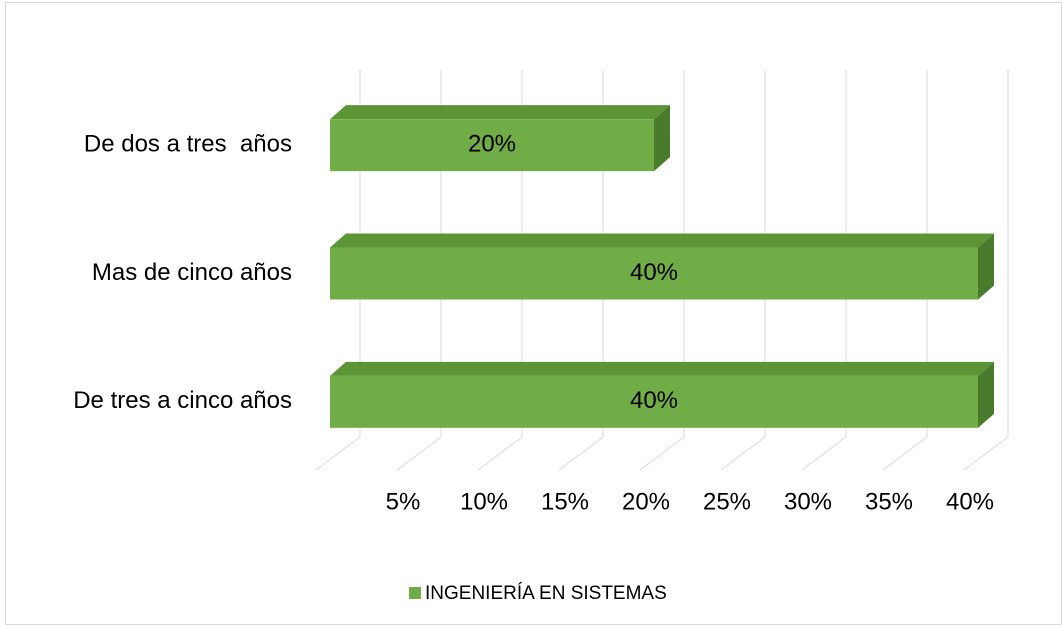 This screenshot has width=1064, height=627. What do you see at coordinates (565, 501) in the screenshot?
I see `x-tick-label: 15%` at bounding box center [565, 501].